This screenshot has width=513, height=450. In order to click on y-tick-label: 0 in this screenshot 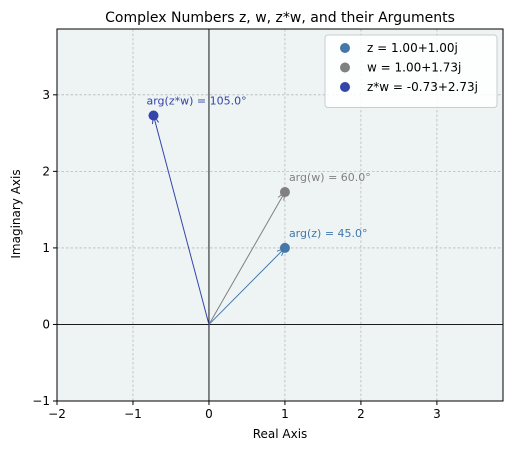, I will do `click(46, 324)`.